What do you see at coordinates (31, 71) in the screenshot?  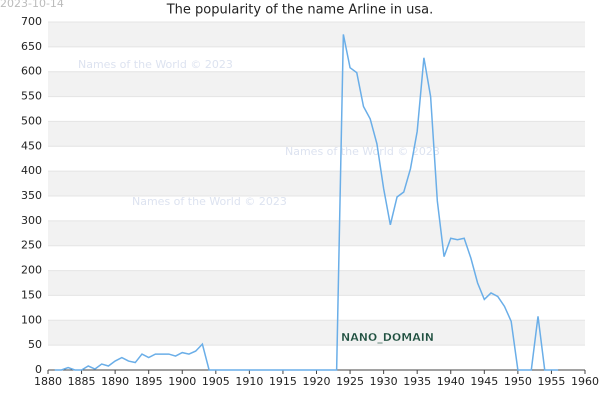 I see `y-tick-label: 600` at bounding box center [31, 71].